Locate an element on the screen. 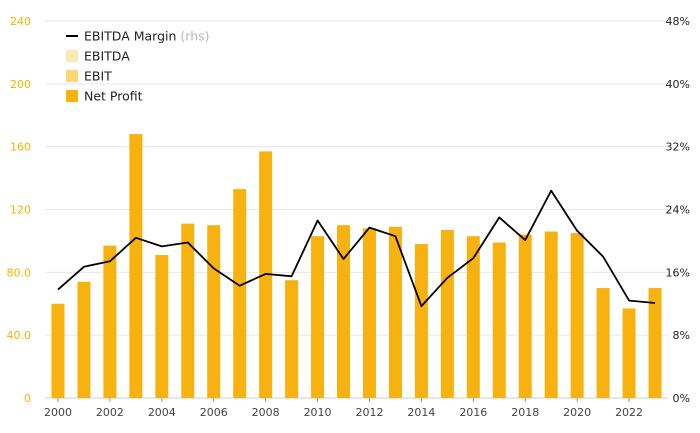 This screenshot has width=700, height=433. y-right-tick-label: 0% is located at coordinates (681, 398).